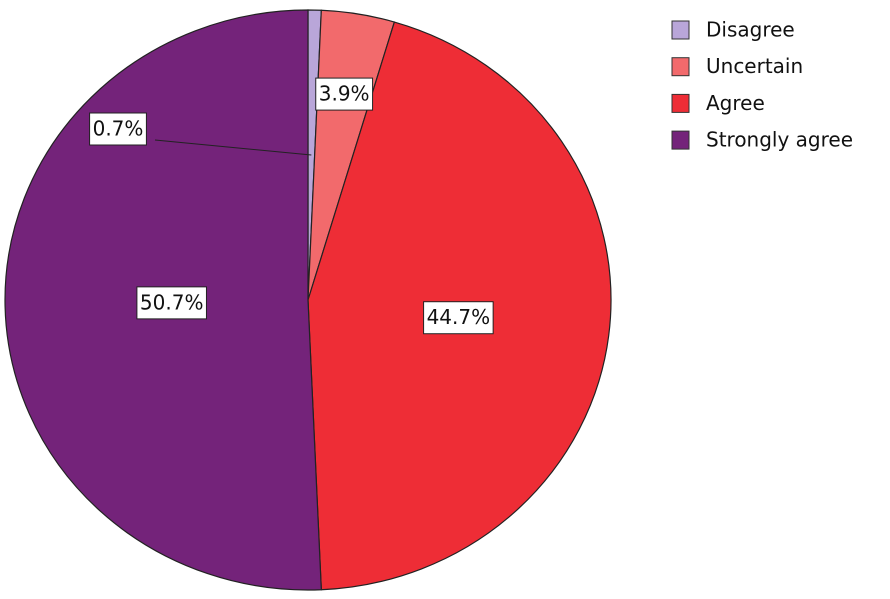  What do you see at coordinates (754, 66) in the screenshot?
I see `legend-label: Uncertain` at bounding box center [754, 66].